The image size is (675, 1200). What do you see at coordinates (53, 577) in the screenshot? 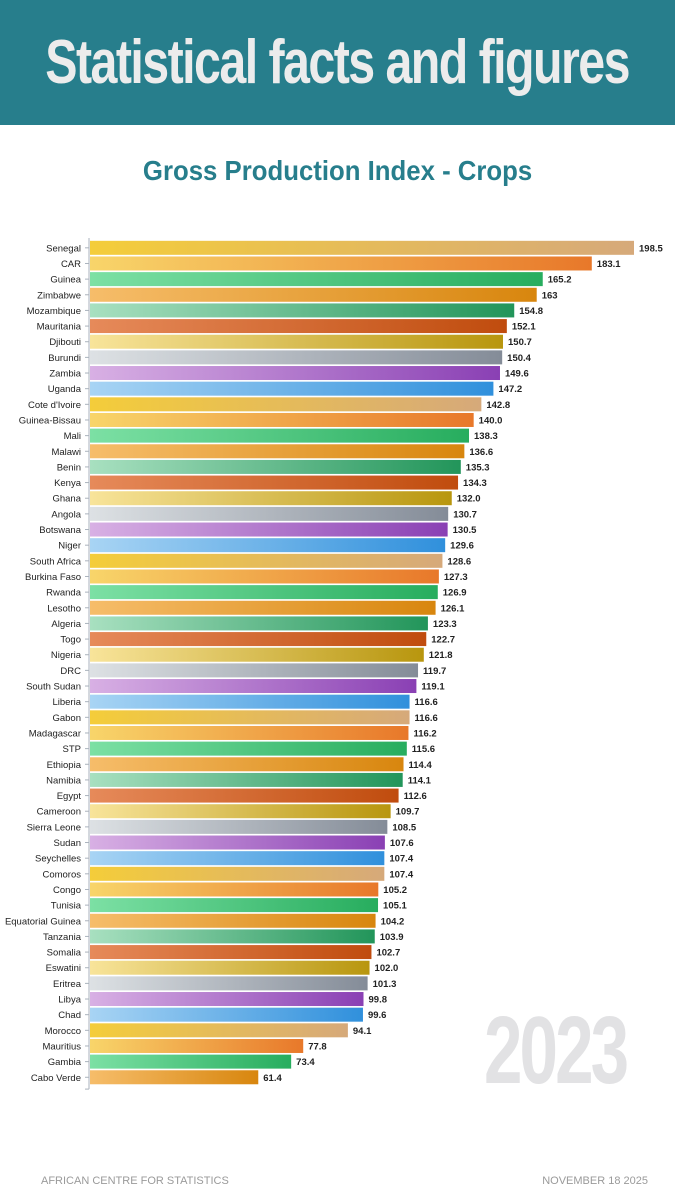
I see `category-label: Burkina Faso` at bounding box center [53, 577].